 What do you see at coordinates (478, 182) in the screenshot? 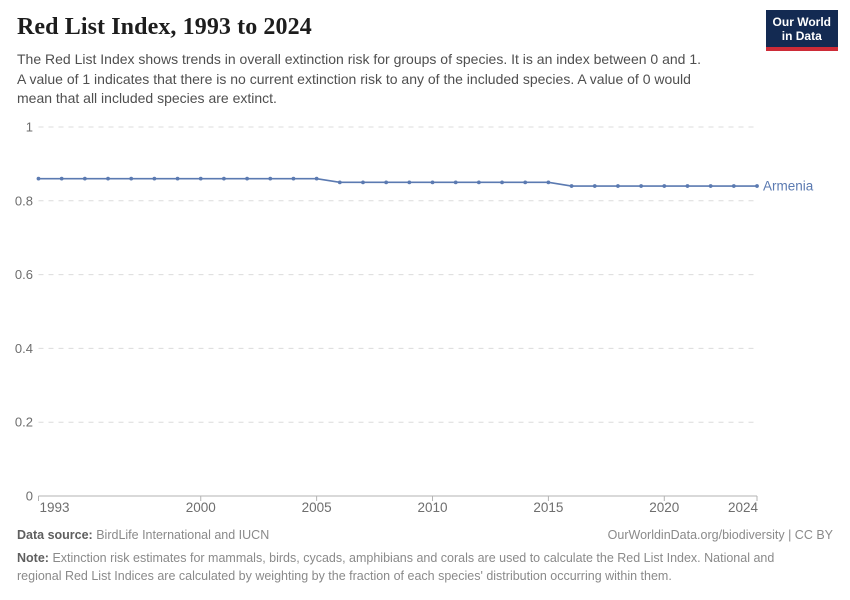
I see `data-point-2012` at bounding box center [478, 182].